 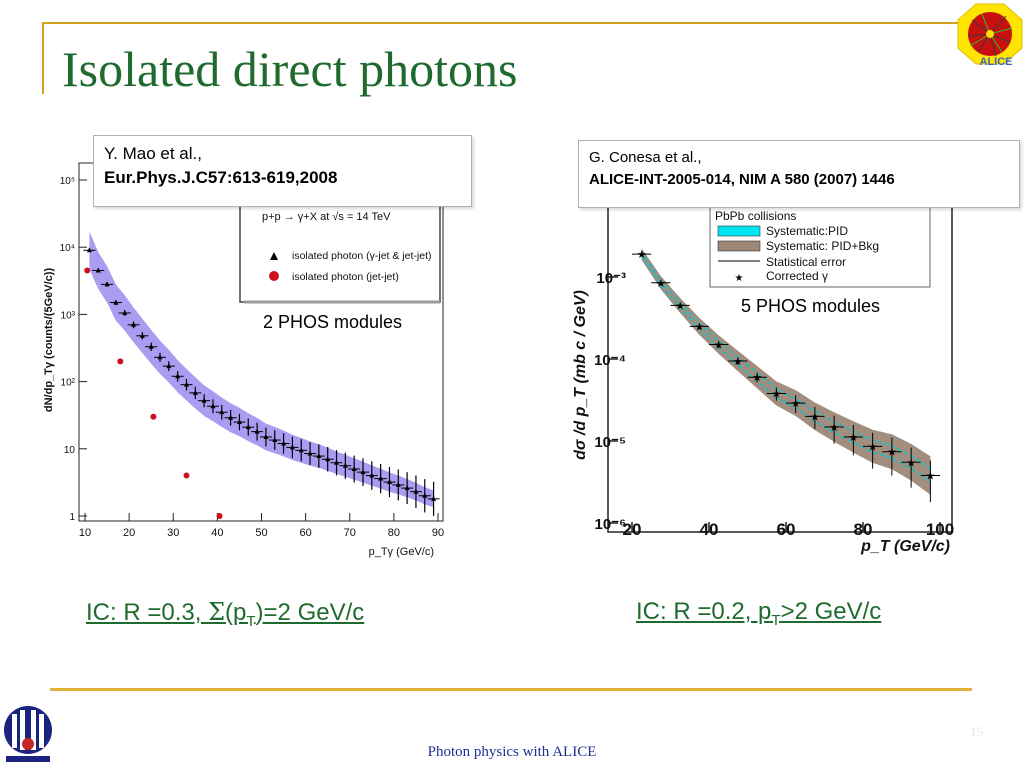 What do you see at coordinates (806, 262) in the screenshot?
I see `right-legend-item-3: Statistical error` at bounding box center [806, 262].